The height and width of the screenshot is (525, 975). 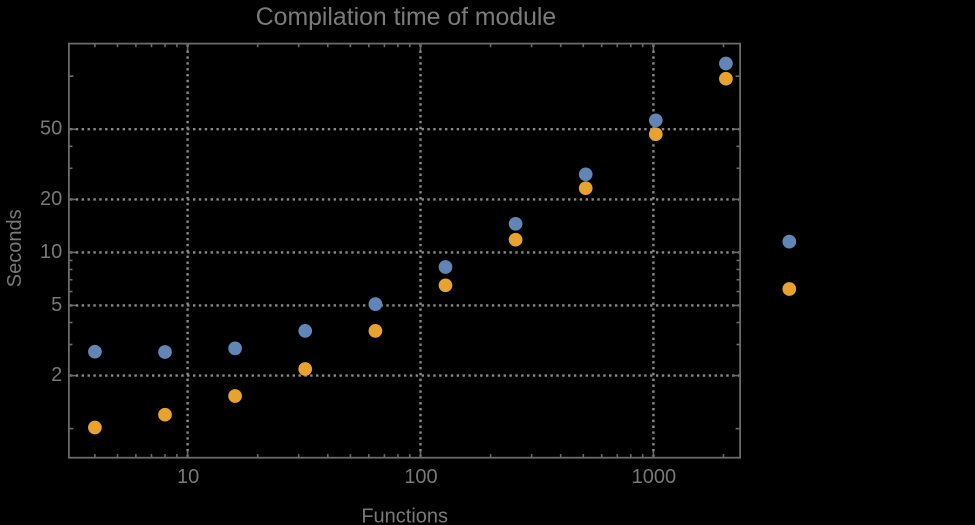 I want to click on svg-text: 20, so click(x=51, y=199).